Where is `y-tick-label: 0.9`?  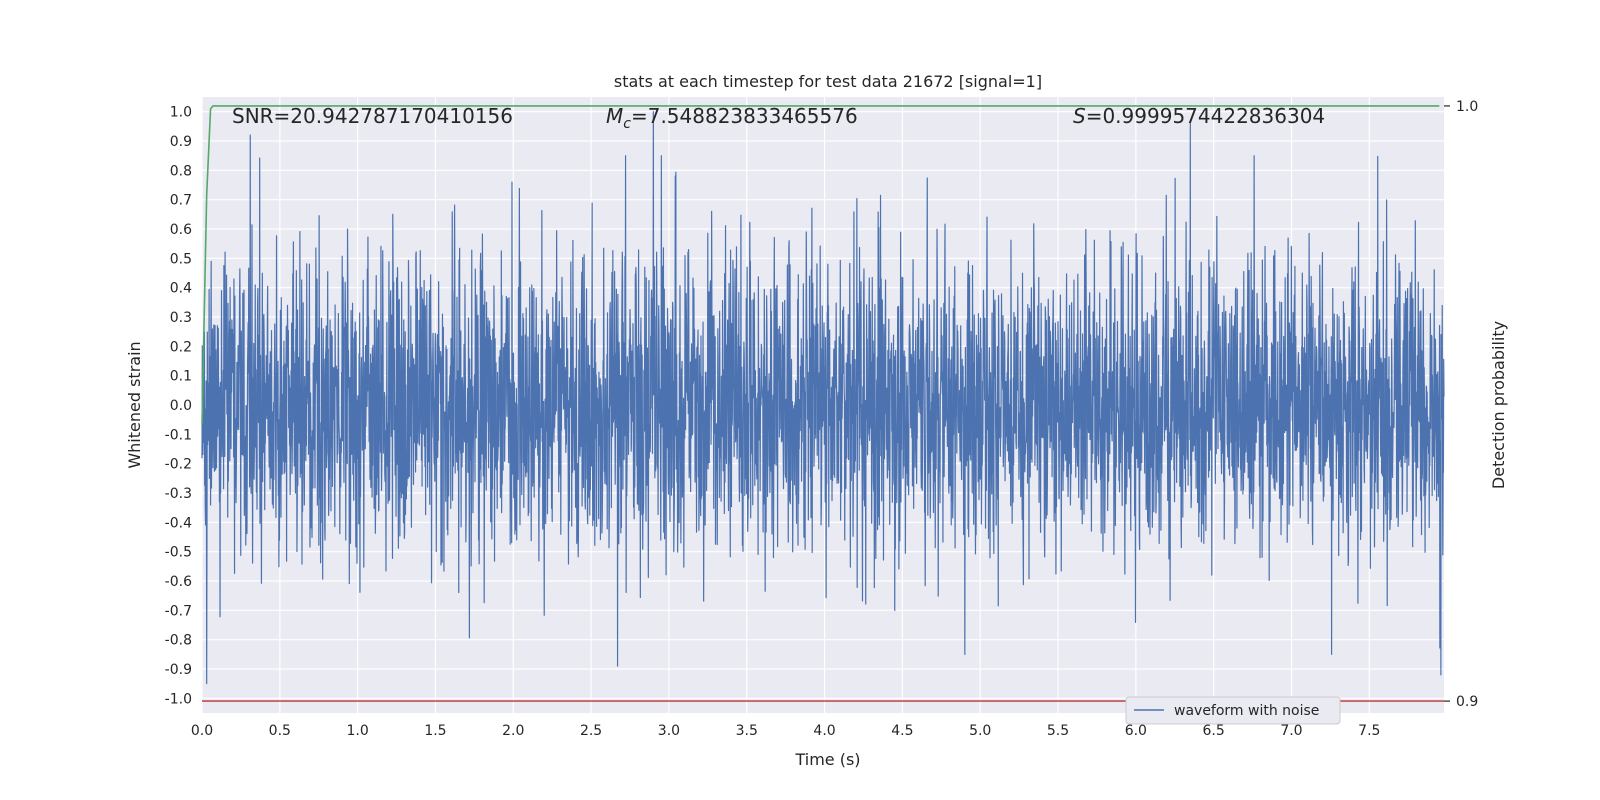 y-tick-label: 0.9 is located at coordinates (181, 142).